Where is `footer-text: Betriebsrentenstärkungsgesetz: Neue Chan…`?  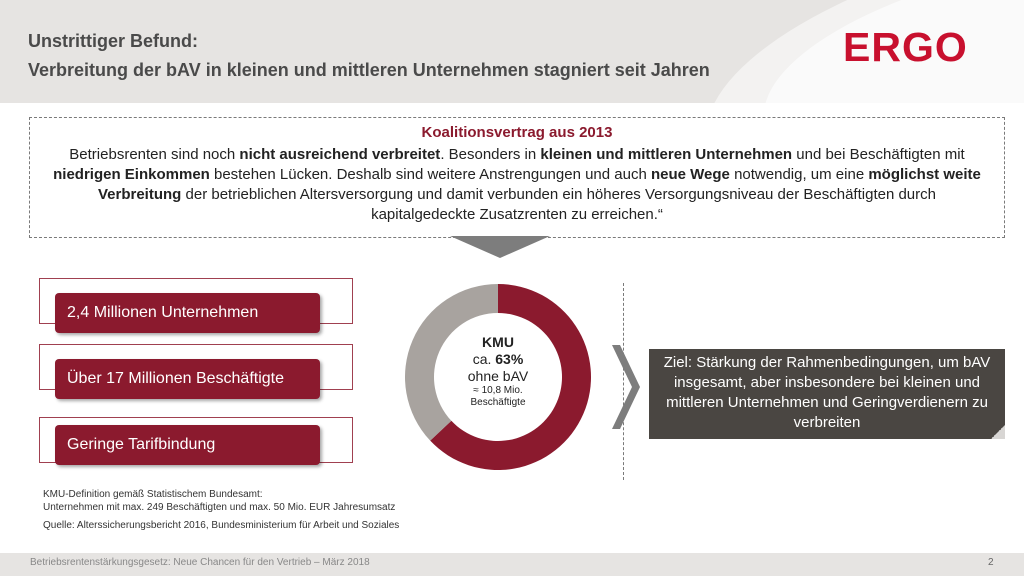 footer-text: Betriebsrentenstärkungsgesetz: Neue Chan… is located at coordinates (200, 562).